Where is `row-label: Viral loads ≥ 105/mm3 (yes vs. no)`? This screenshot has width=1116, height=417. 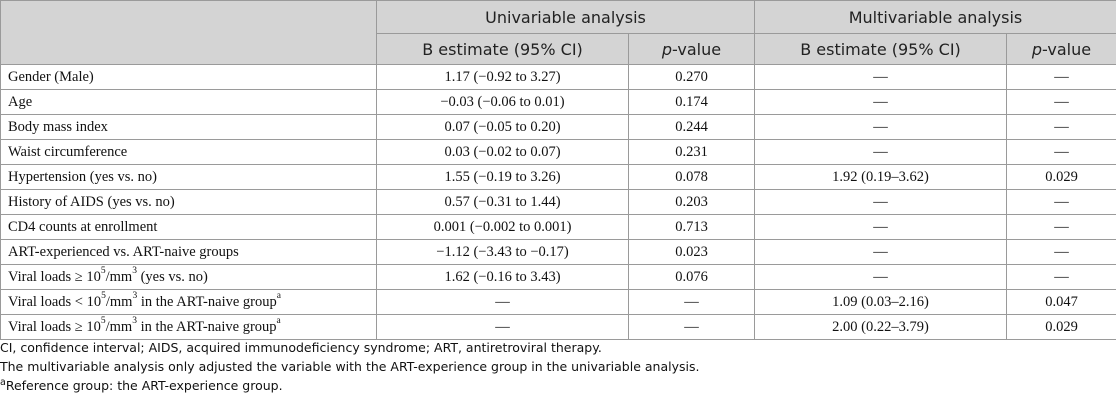 row-label: Viral loads ≥ 105/mm3 (yes vs. no) is located at coordinates (188, 277).